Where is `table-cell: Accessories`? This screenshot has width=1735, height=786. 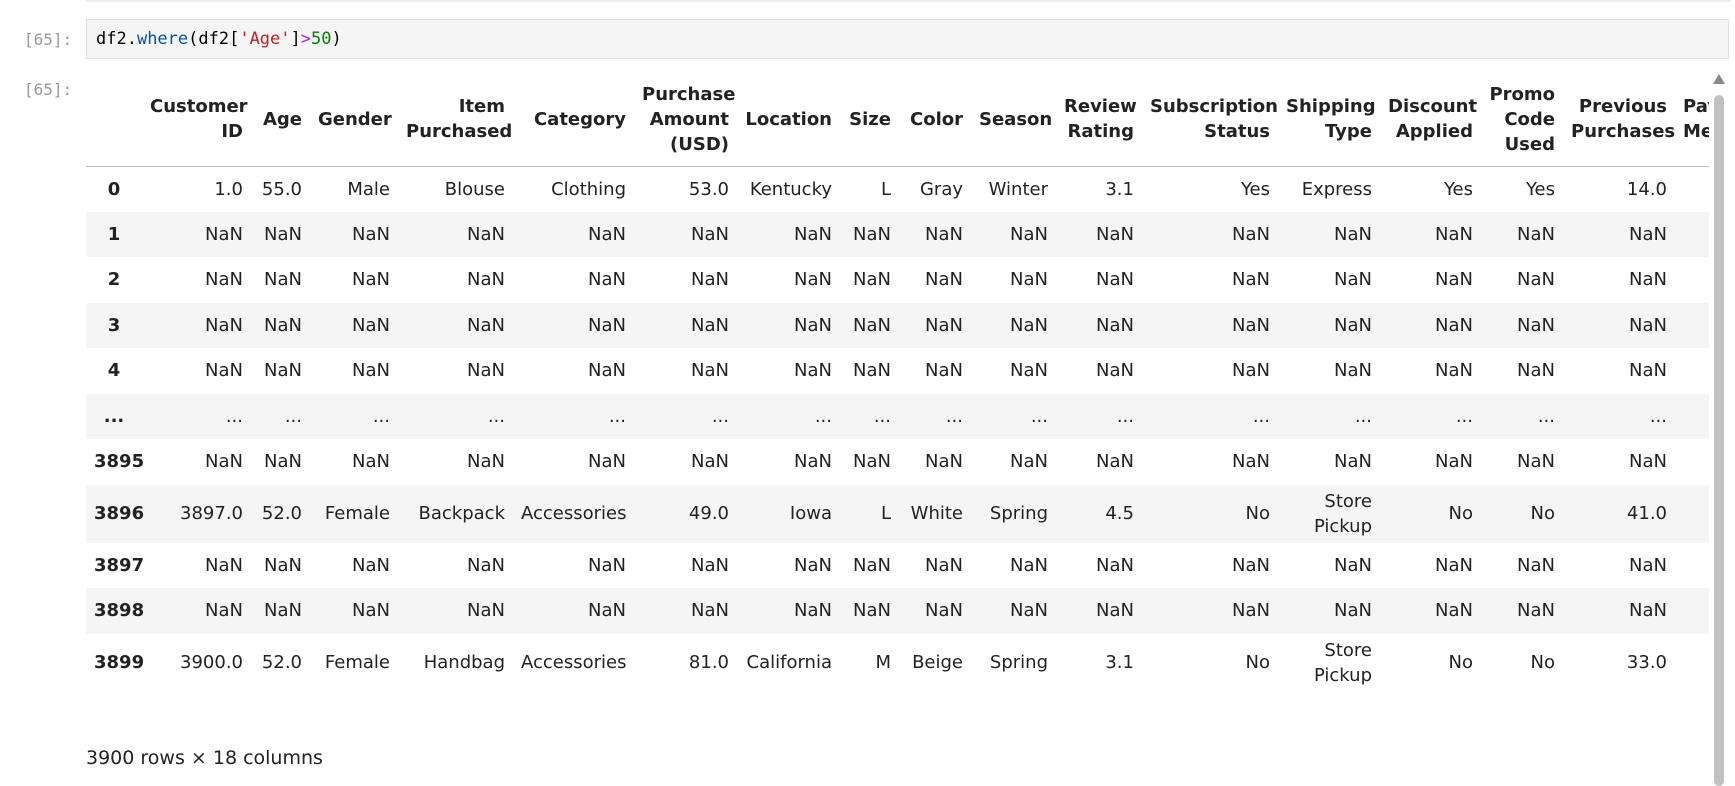 table-cell: Accessories is located at coordinates (574, 662).